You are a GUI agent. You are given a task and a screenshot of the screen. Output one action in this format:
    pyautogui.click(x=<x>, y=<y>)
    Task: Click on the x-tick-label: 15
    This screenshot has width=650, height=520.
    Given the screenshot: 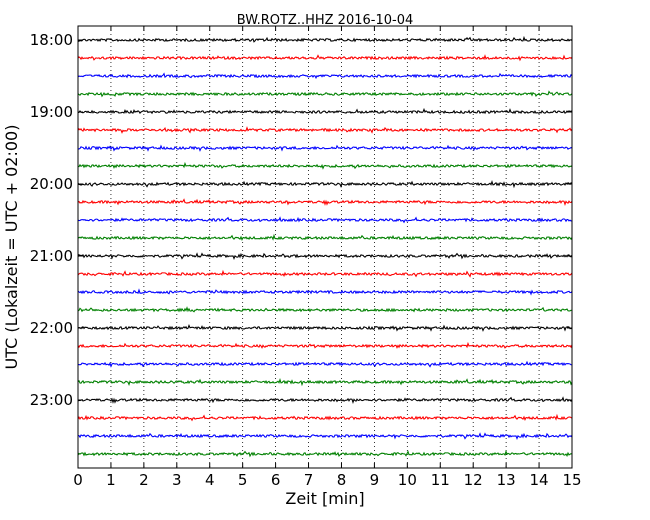 What is the action you would take?
    pyautogui.click(x=571, y=480)
    